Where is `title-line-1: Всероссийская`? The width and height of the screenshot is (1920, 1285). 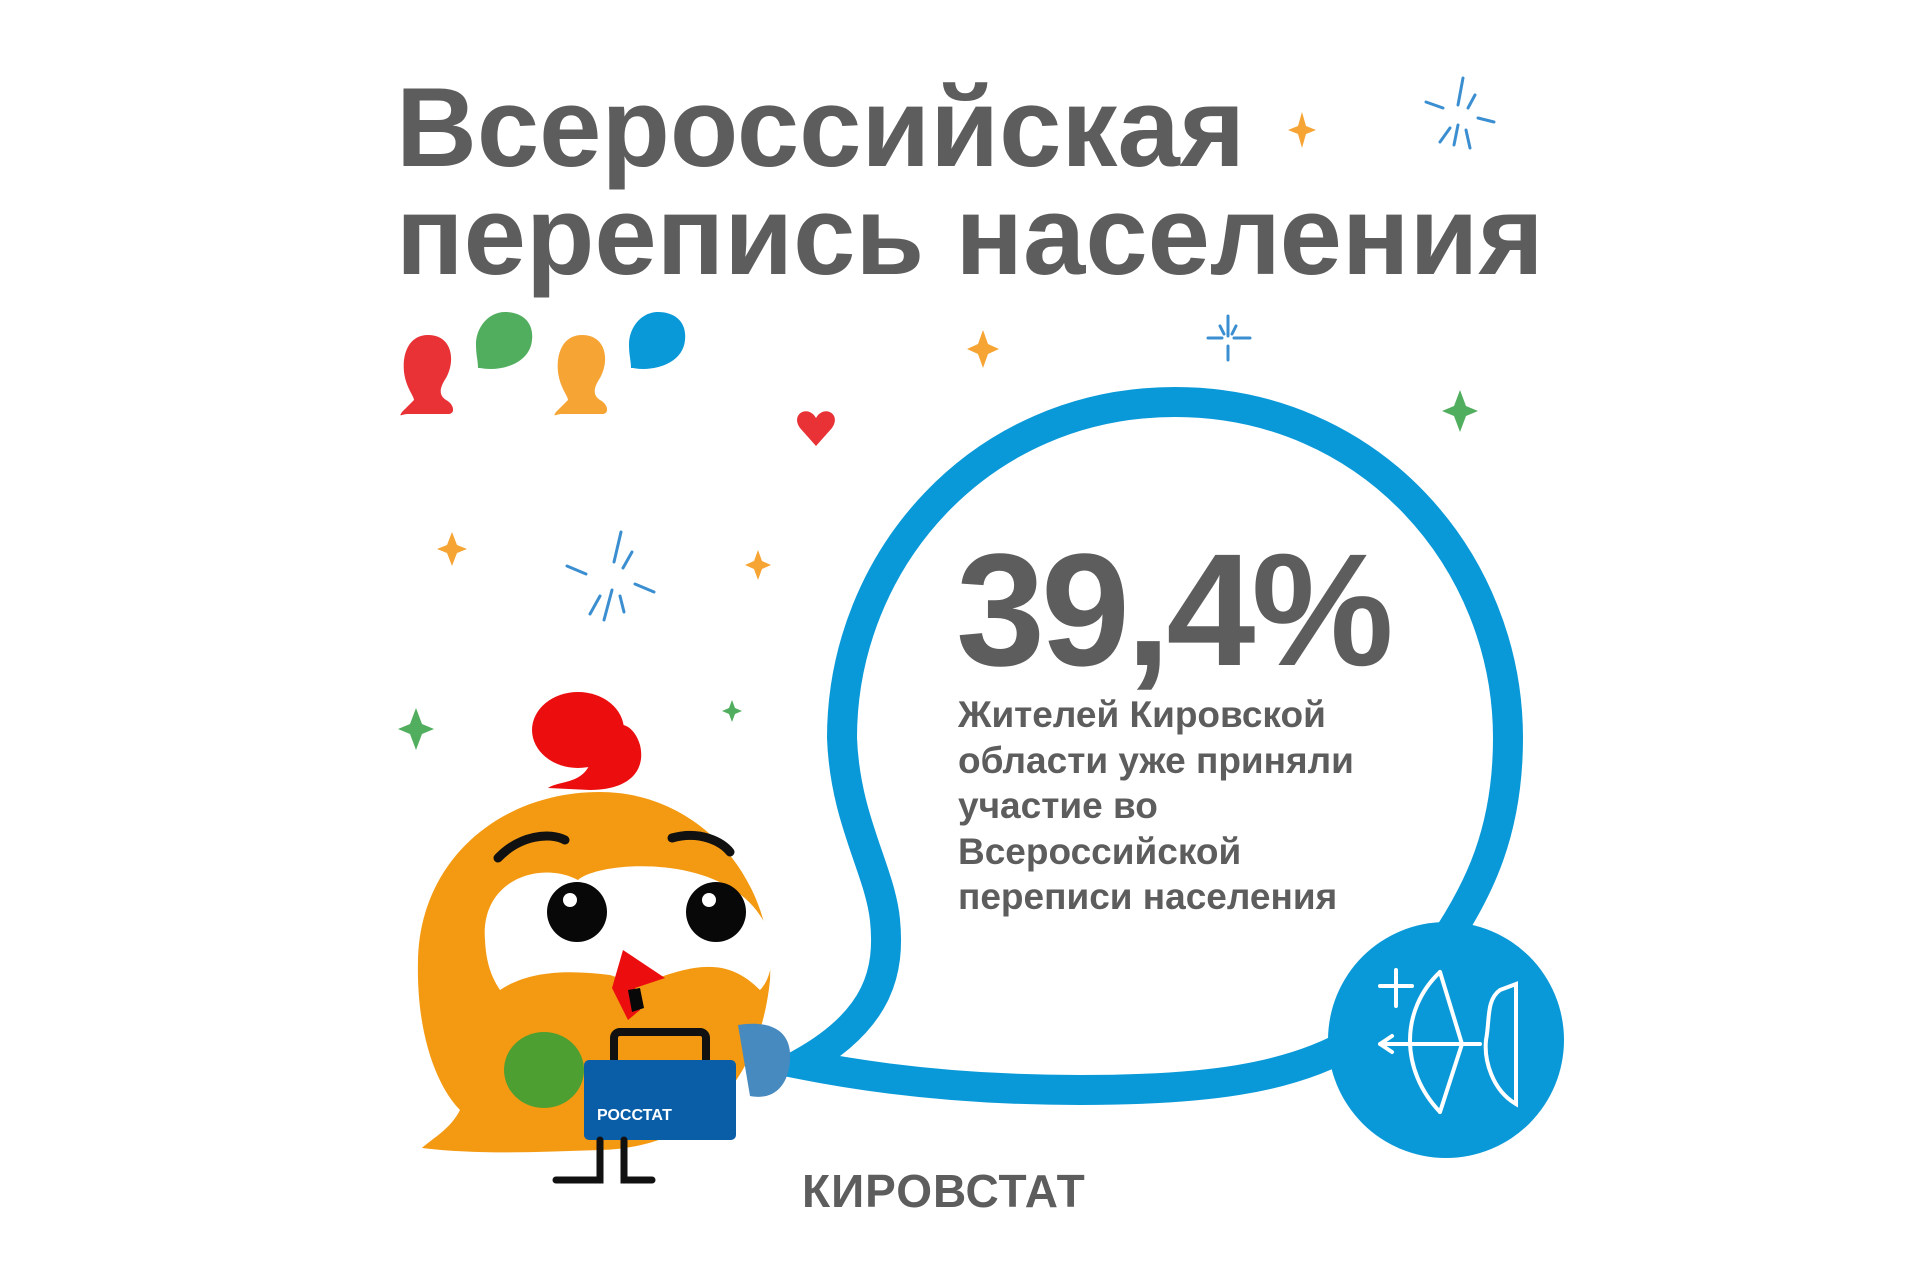 title-line-1: Всероссийская is located at coordinates (821, 127).